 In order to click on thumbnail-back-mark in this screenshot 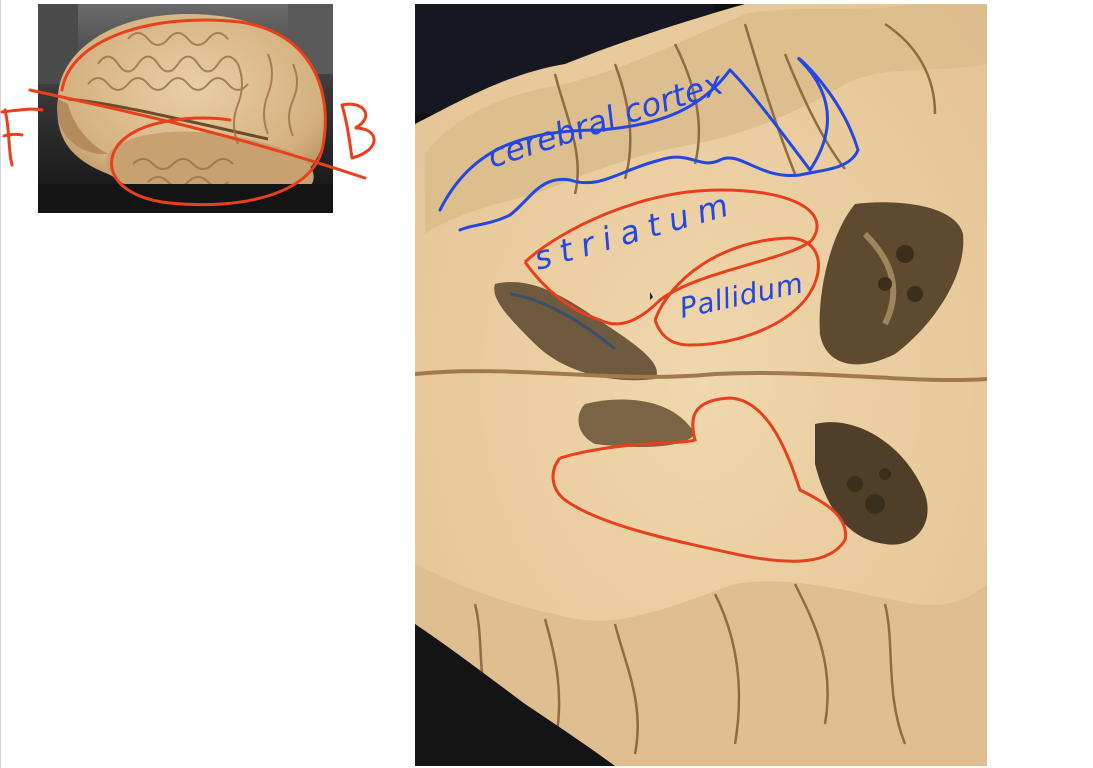, I will do `click(358, 131)`.